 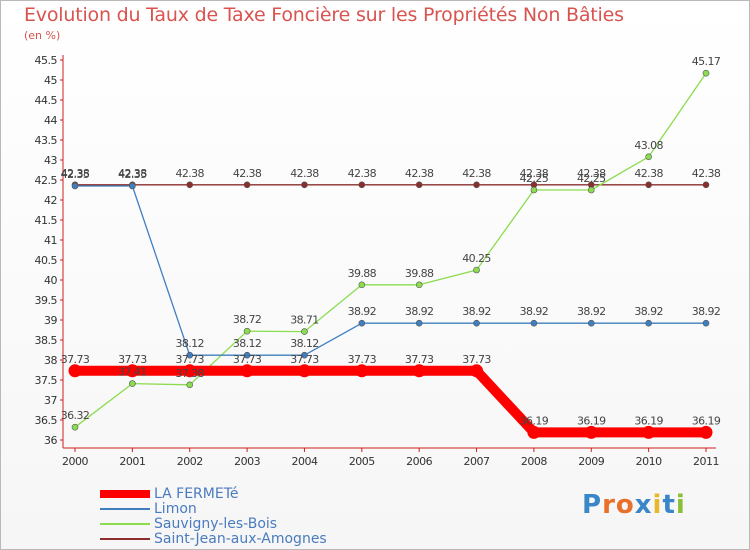 What do you see at coordinates (46, 140) in the screenshot?
I see `y-tick-label: 43.5` at bounding box center [46, 140].